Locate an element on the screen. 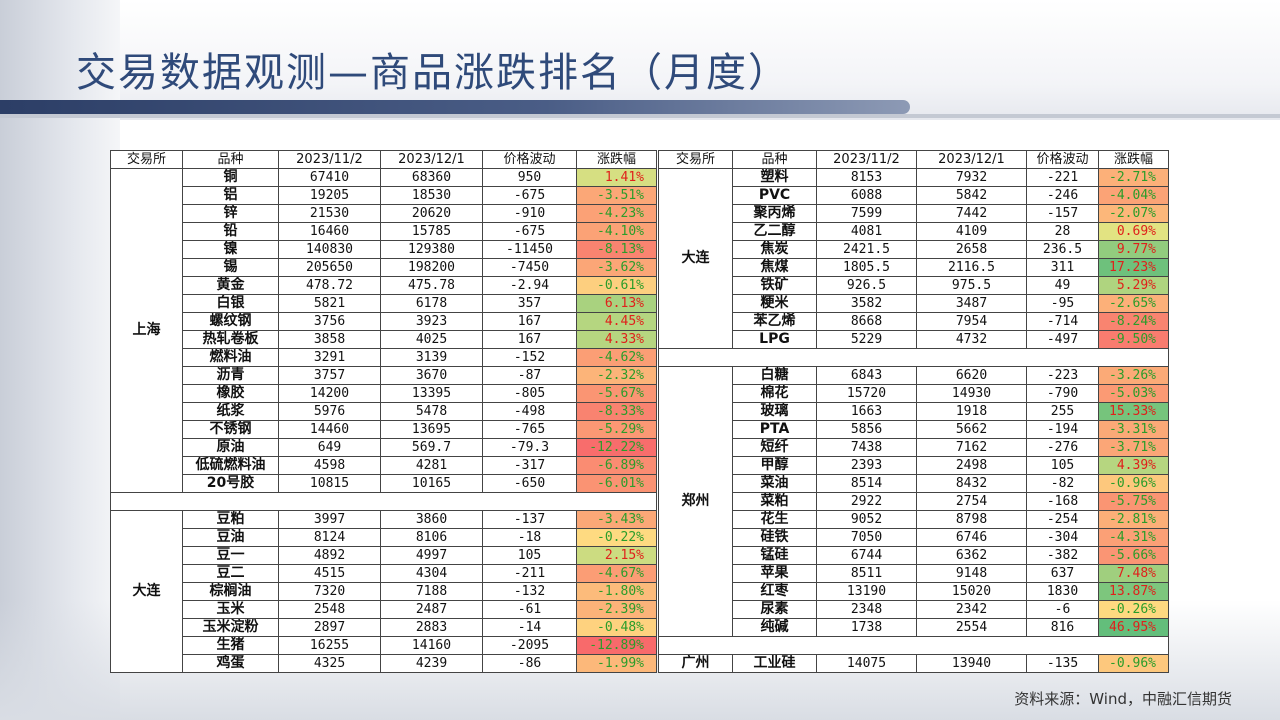  table-row: 菜油 8514 8432 -82 -0.96% is located at coordinates (914, 483).